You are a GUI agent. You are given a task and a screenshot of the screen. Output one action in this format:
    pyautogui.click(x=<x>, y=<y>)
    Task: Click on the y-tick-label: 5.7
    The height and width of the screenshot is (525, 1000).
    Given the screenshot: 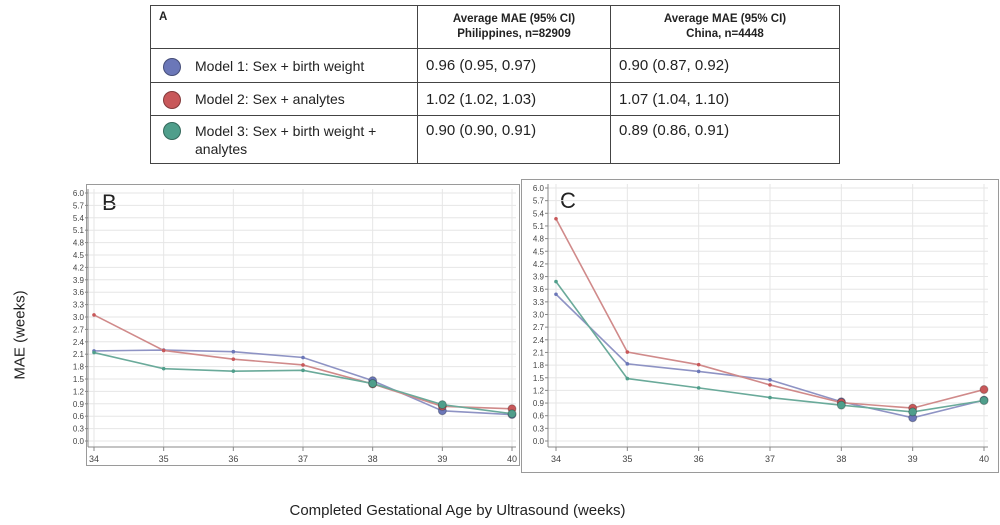 What is the action you would take?
    pyautogui.click(x=79, y=205)
    